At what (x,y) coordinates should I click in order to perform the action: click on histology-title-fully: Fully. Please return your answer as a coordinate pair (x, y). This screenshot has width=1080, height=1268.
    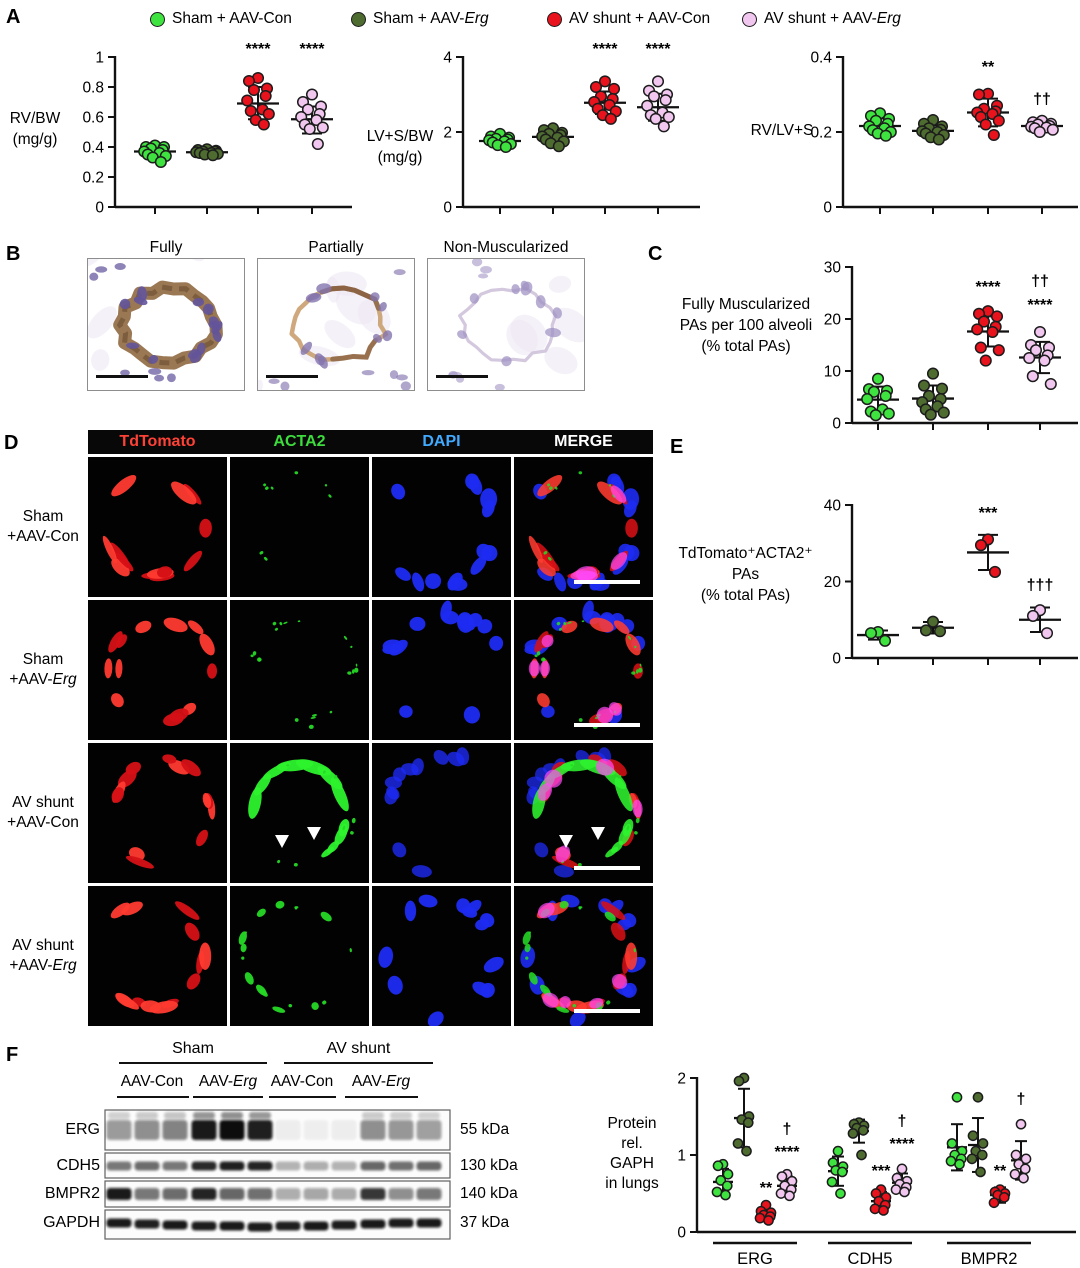
    Looking at the image, I should click on (166, 247).